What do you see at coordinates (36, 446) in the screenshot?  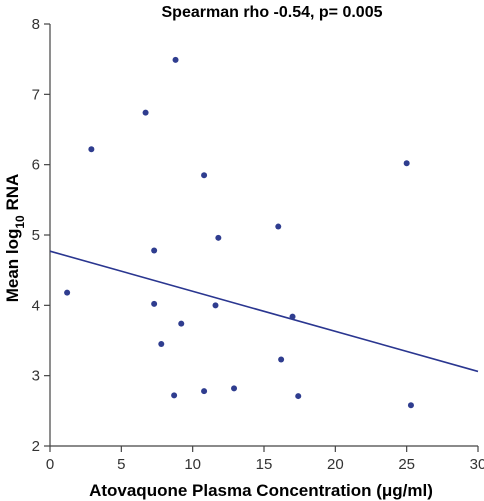 I see `y-tick-label: 2` at bounding box center [36, 446].